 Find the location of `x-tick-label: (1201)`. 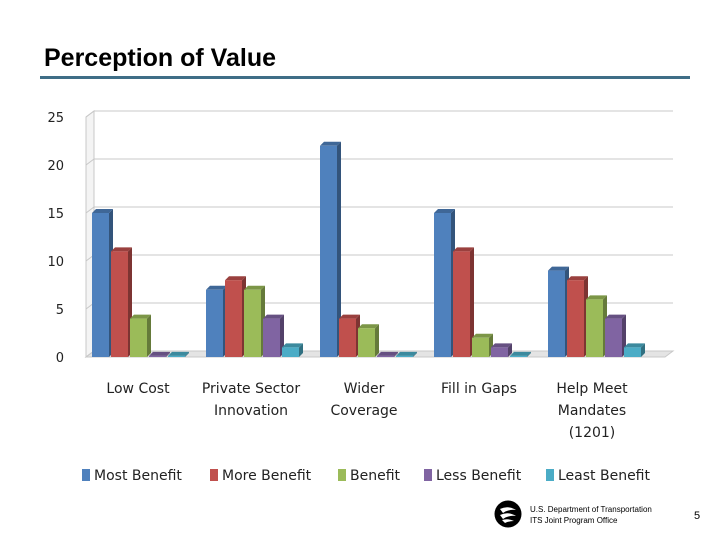

x-tick-label: (1201) is located at coordinates (592, 433).